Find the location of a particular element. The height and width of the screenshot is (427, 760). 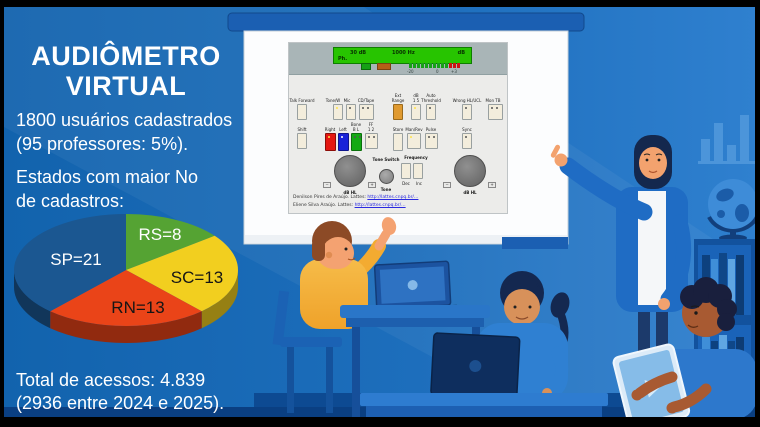

wrong-hl-ucl-button is located at coordinates (467, 112).